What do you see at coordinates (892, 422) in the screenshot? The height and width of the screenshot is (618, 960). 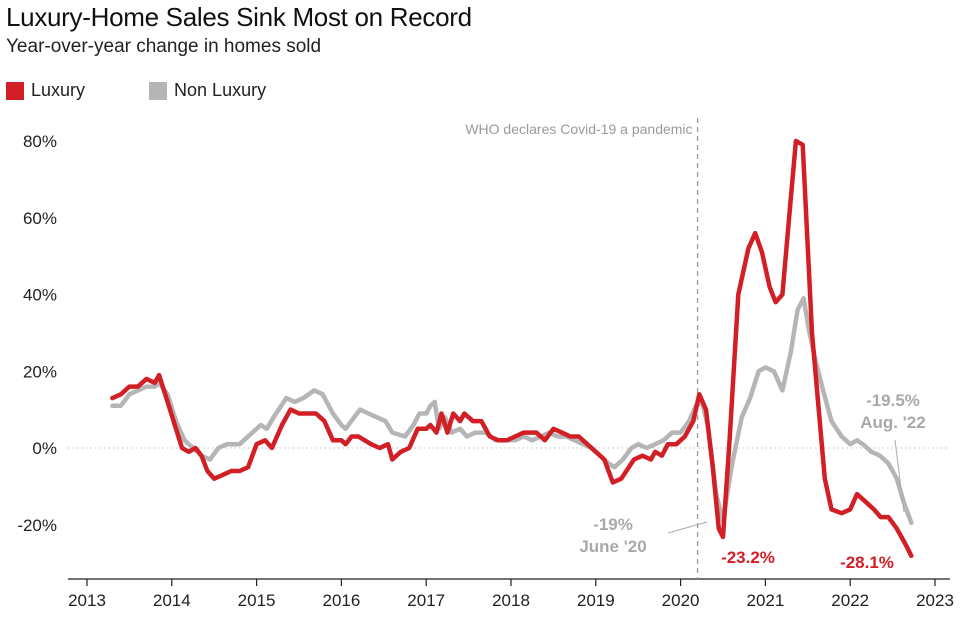 I see `annotation-non-luxury-last-date: Aug. '22` at bounding box center [892, 422].